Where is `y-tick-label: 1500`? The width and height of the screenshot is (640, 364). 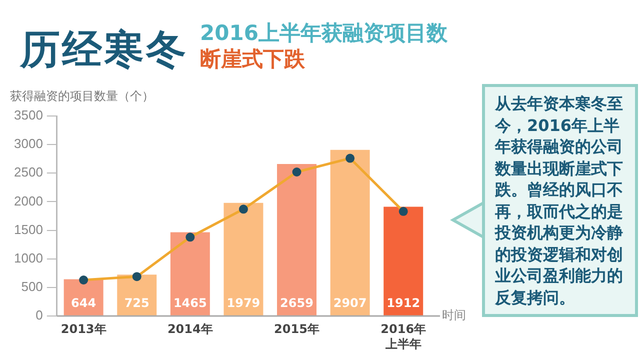 y-tick-label: 1500 is located at coordinates (28, 229).